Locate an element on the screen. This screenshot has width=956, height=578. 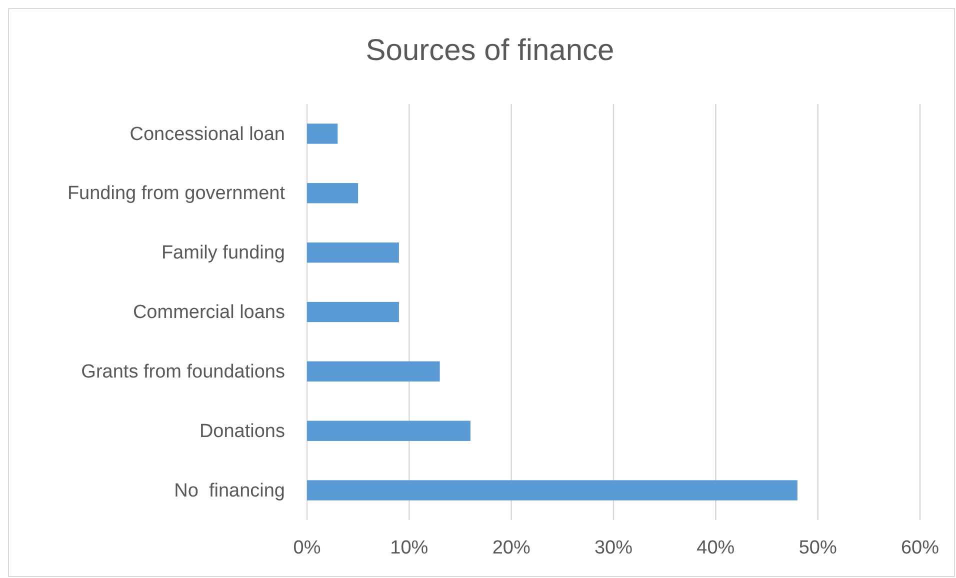
y-tick-label: Commercial loans is located at coordinates (208, 313).